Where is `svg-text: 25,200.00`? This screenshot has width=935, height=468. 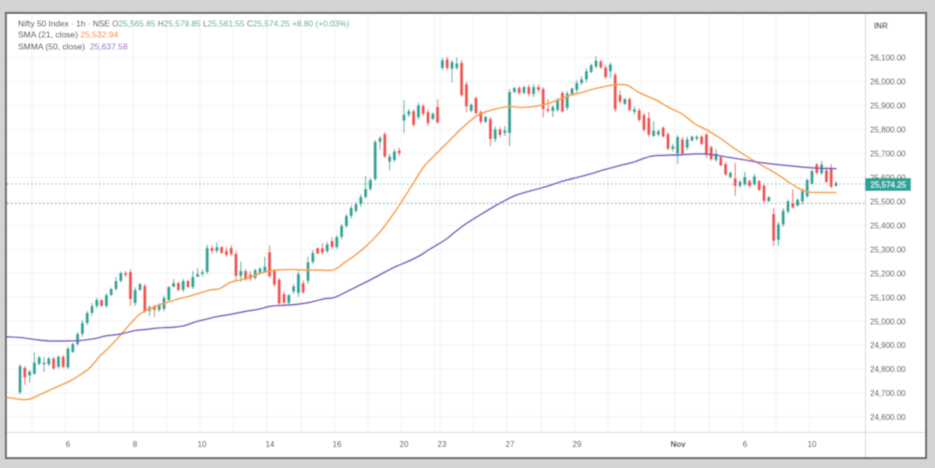
svg-text: 25,200.00 is located at coordinates (888, 273).